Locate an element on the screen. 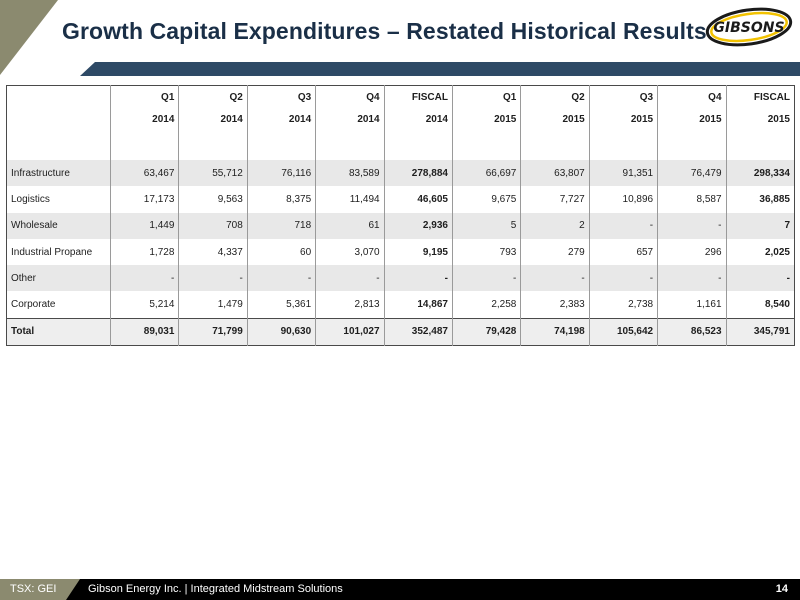  table-cell: 10,896 is located at coordinates (623, 199).